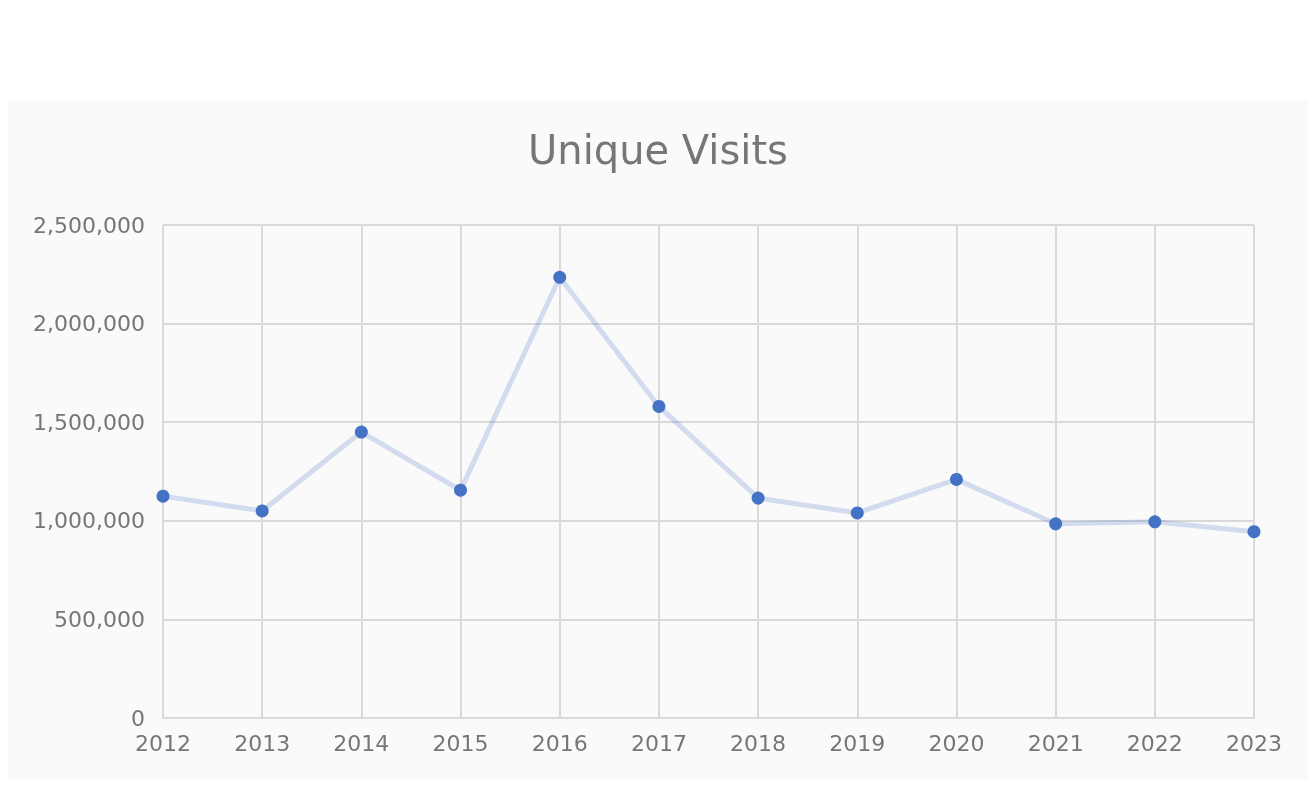 The image size is (1316, 797). What do you see at coordinates (138, 718) in the screenshot?
I see `y-tick-label: 0` at bounding box center [138, 718].